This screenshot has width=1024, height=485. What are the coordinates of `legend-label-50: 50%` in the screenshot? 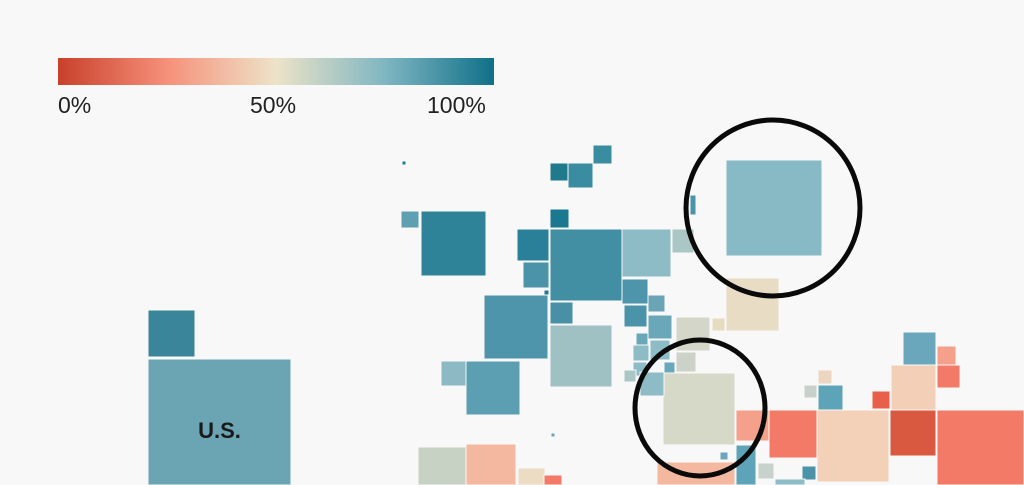 It's located at (273, 105).